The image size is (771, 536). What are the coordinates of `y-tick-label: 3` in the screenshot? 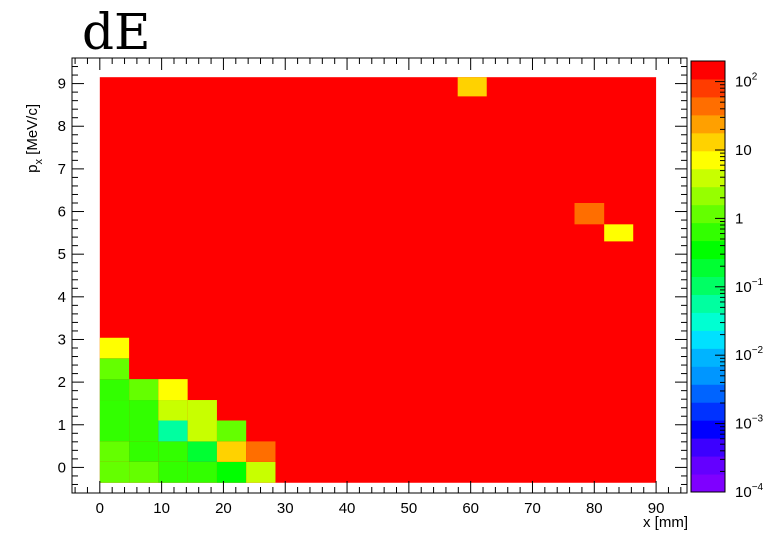 It's located at (62, 339).